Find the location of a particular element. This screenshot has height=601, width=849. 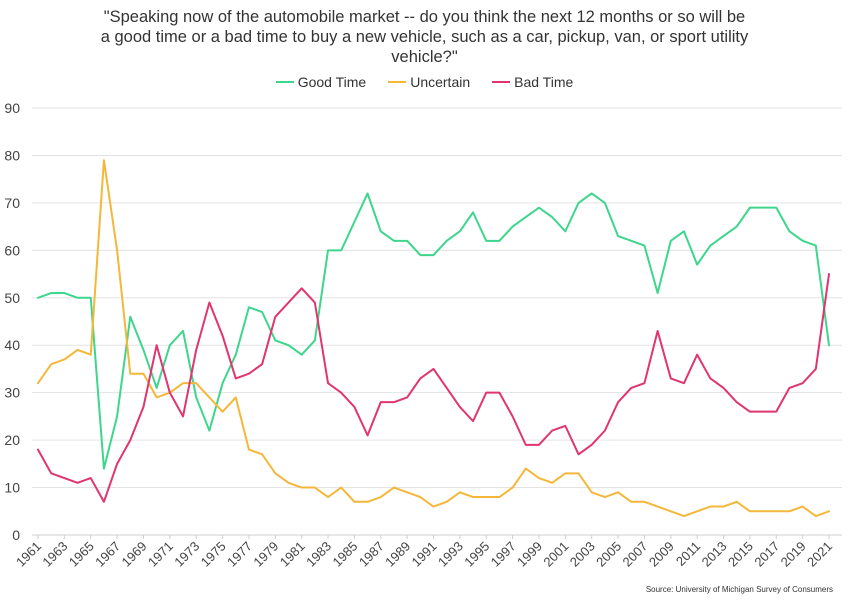

y-tick-label-40: 40 is located at coordinates (12, 345).